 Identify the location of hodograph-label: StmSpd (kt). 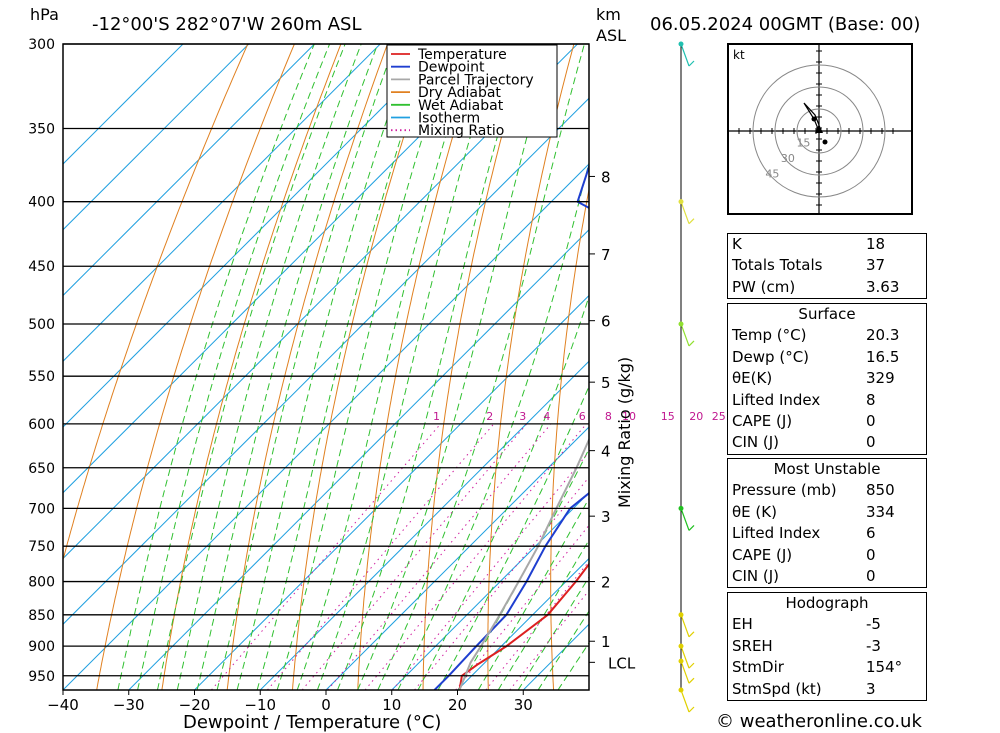
(777, 688).